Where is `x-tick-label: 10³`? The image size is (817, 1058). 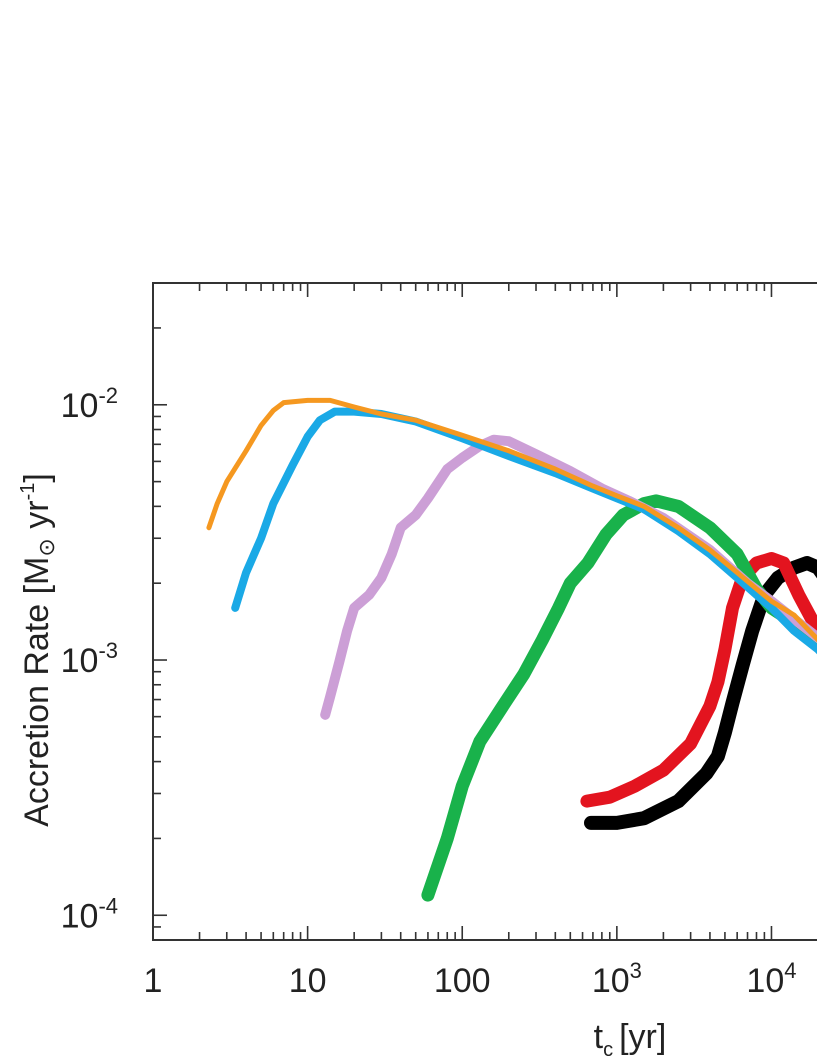 x-tick-label: 10³ is located at coordinates (617, 979).